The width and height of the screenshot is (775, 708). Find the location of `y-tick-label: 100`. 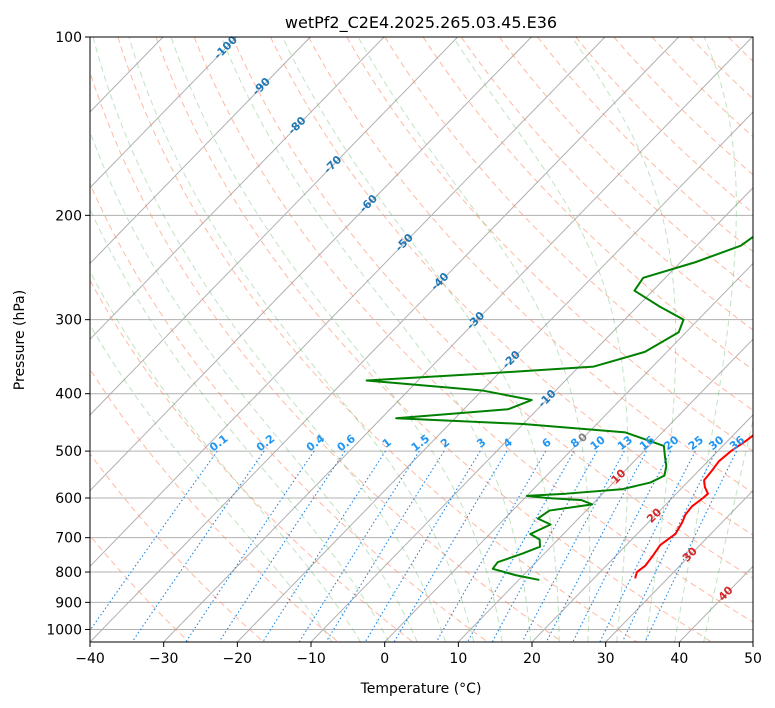

y-tick-label: 100 is located at coordinates (68, 38).